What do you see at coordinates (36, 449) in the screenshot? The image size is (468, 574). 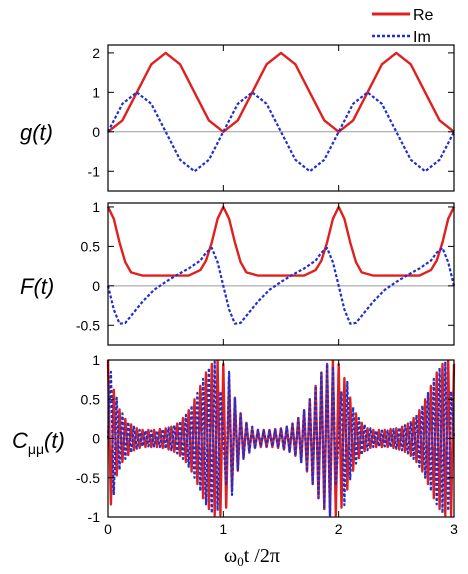 I see `panel-c-ylabel-sub: μμ` at bounding box center [36, 449].